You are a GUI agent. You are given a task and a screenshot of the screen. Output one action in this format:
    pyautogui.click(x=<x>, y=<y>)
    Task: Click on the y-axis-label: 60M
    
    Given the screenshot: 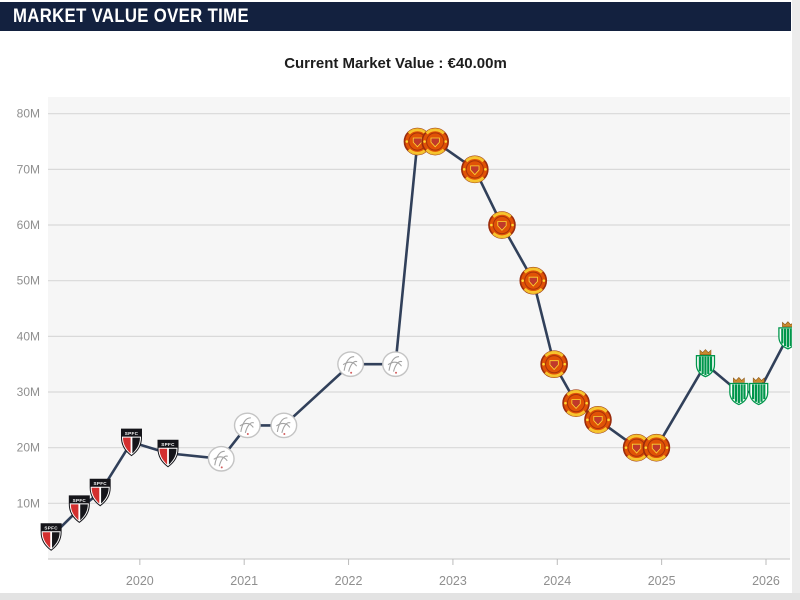 What is the action you would take?
    pyautogui.click(x=28, y=225)
    